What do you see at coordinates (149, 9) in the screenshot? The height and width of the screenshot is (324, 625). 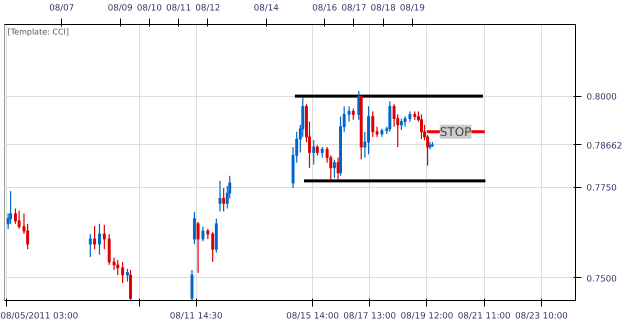 I see `x2-tick-label: 08/10` at bounding box center [149, 9].